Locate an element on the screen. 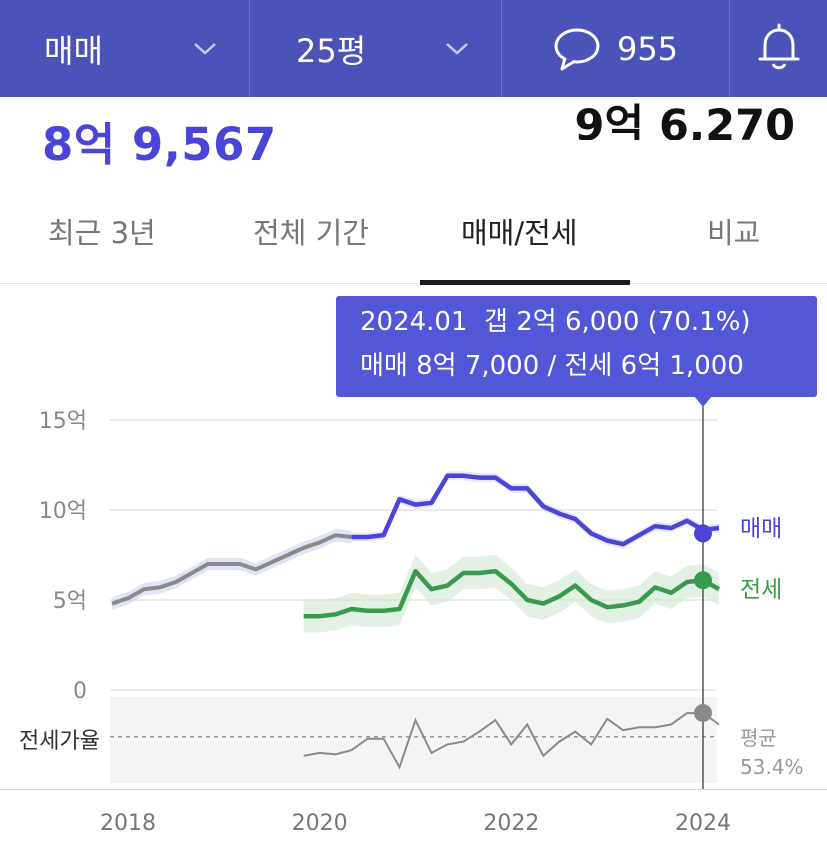 This screenshot has height=860, width=827. x-tick-label: 2018 is located at coordinates (128, 823).